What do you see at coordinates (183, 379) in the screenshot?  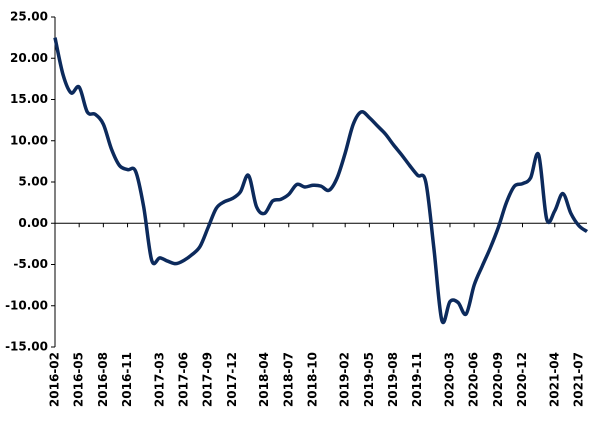 I see `x-tick-label: 2017-06` at bounding box center [183, 379].